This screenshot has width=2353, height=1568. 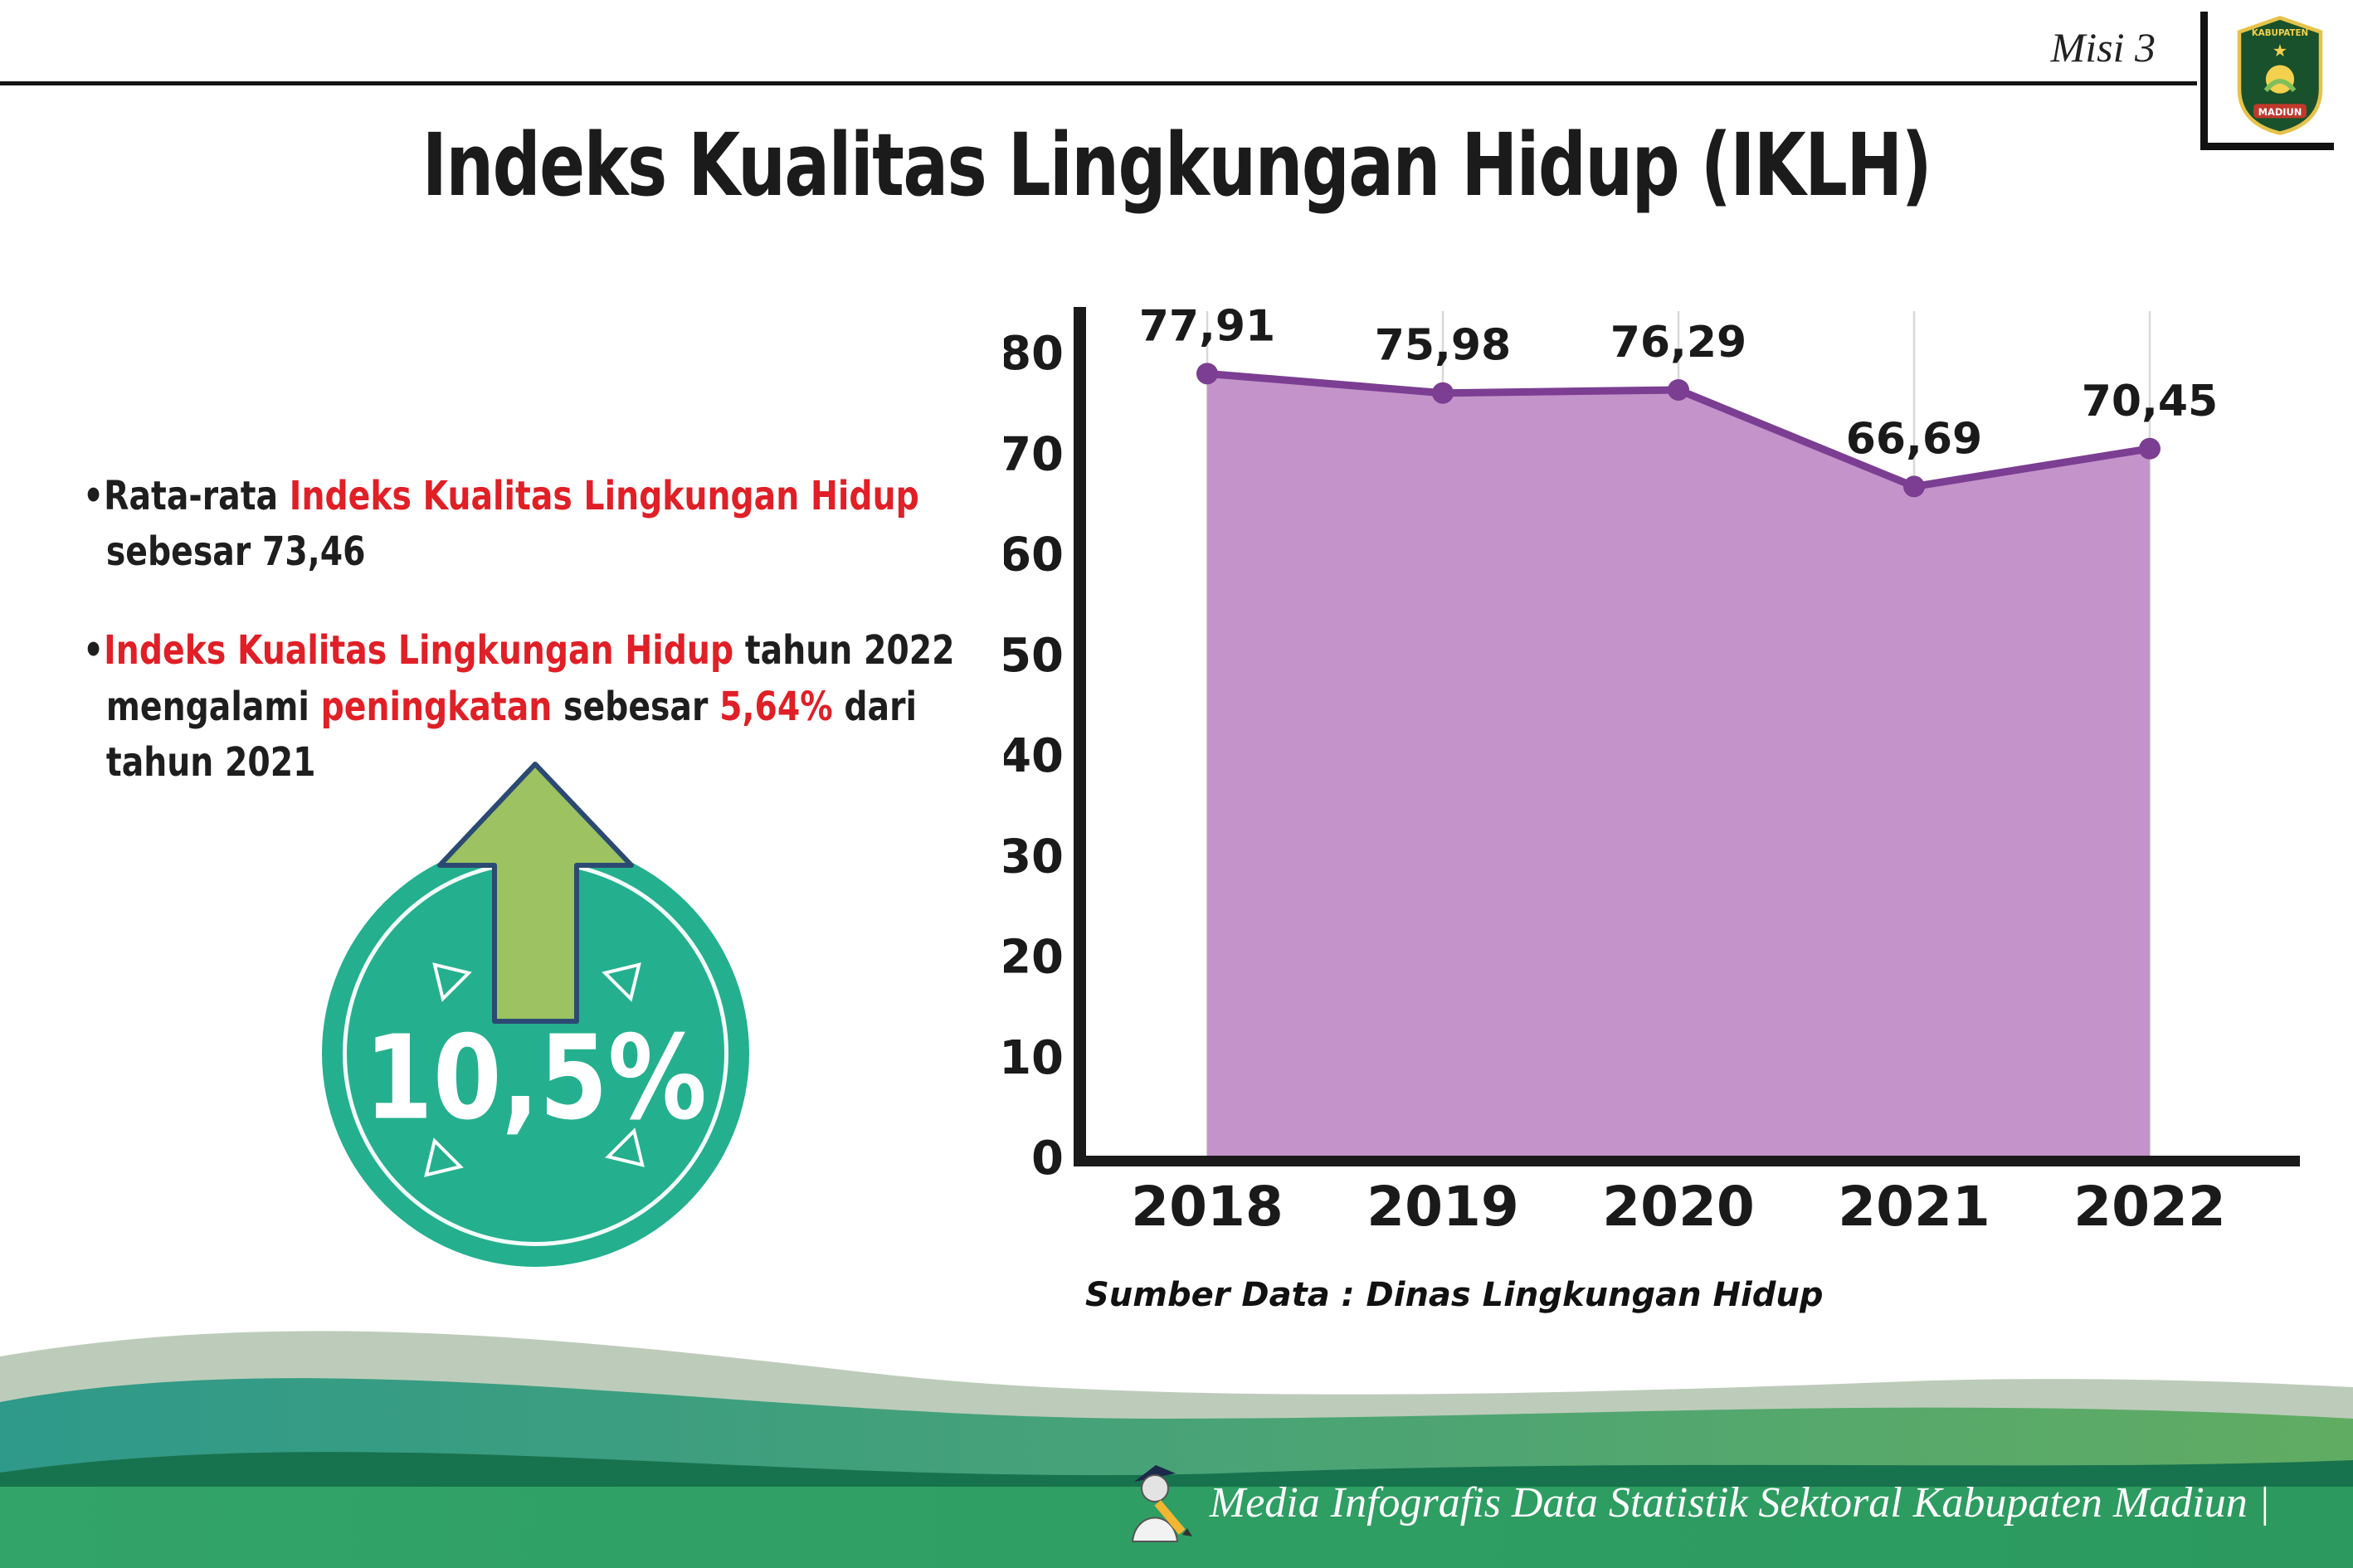 I want to click on chart-source: Sumber Data : Dinas Lingkungan Hidup, so click(x=1454, y=1295).